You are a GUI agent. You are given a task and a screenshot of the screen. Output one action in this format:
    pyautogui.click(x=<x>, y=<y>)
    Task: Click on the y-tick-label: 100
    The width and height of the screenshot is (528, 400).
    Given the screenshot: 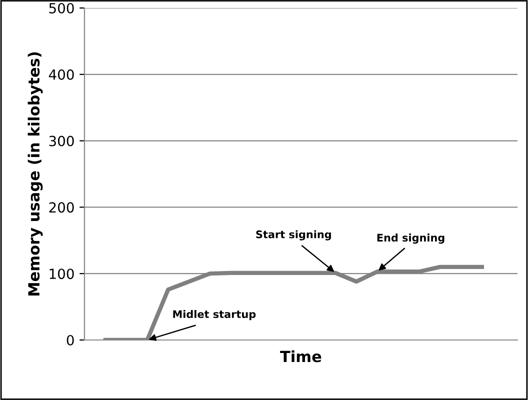 What is the action you would take?
    pyautogui.click(x=62, y=274)
    